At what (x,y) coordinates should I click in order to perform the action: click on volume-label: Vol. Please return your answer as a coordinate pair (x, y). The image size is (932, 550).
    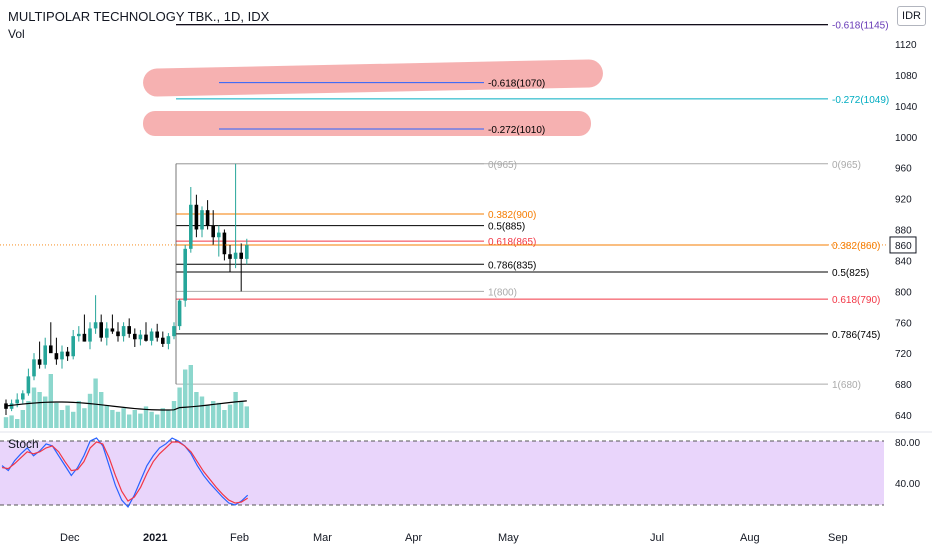
    Looking at the image, I should click on (16, 34).